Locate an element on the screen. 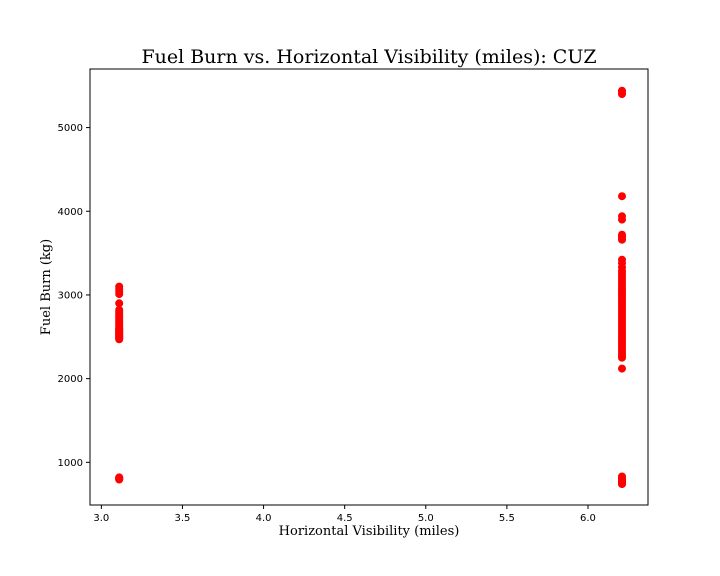  x-tick-label: 5.0 is located at coordinates (426, 518).